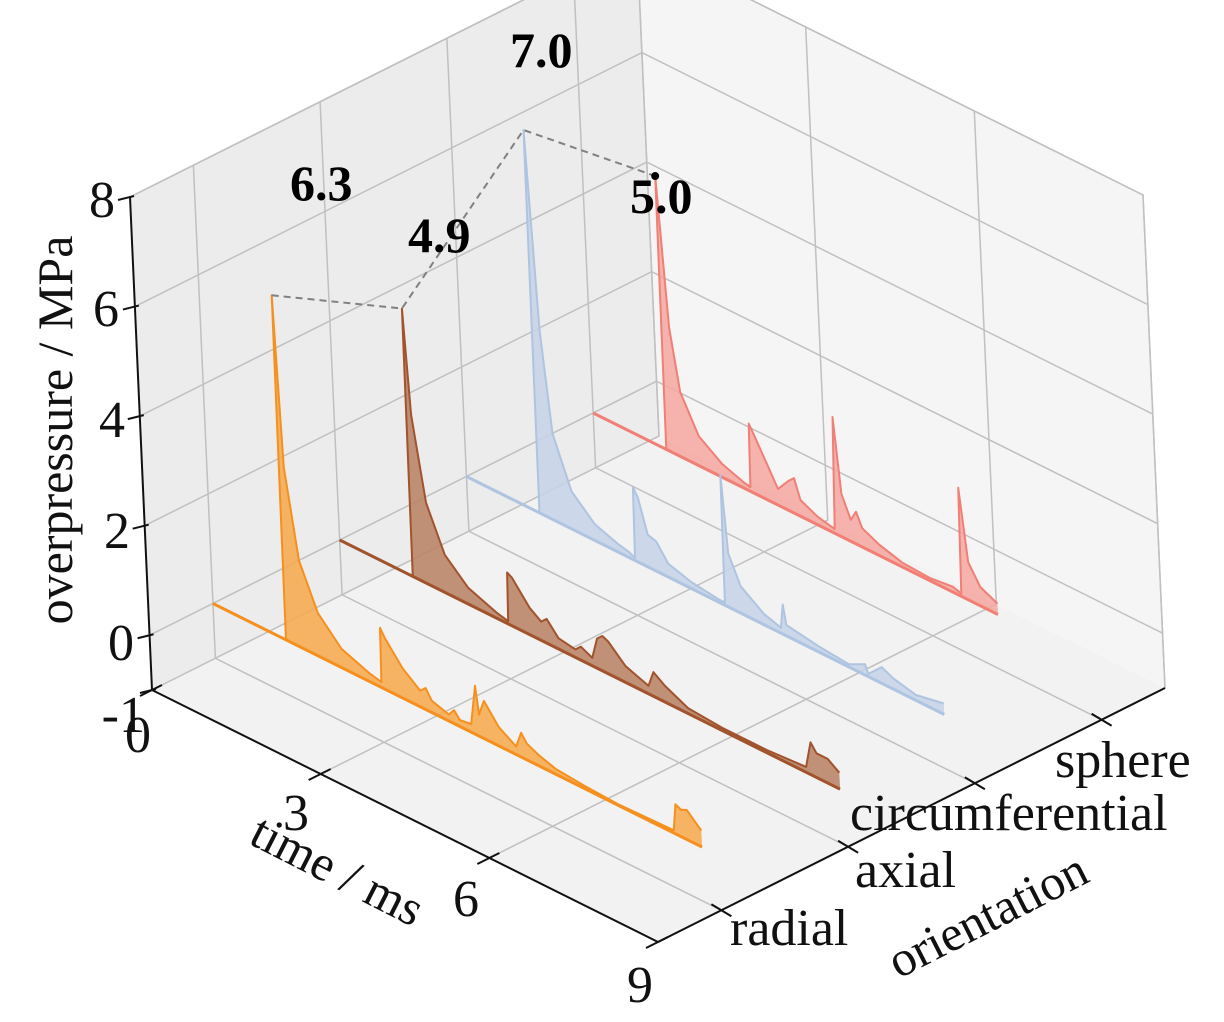 This screenshot has width=1224, height=1022. I want to click on x-tick-6: 6, so click(466, 899).